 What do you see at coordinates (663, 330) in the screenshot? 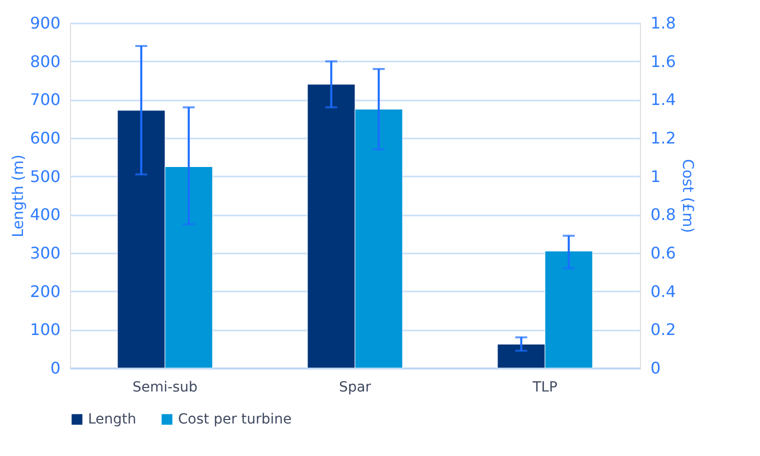
I see `y2-tick-label: 0.2` at bounding box center [663, 330].